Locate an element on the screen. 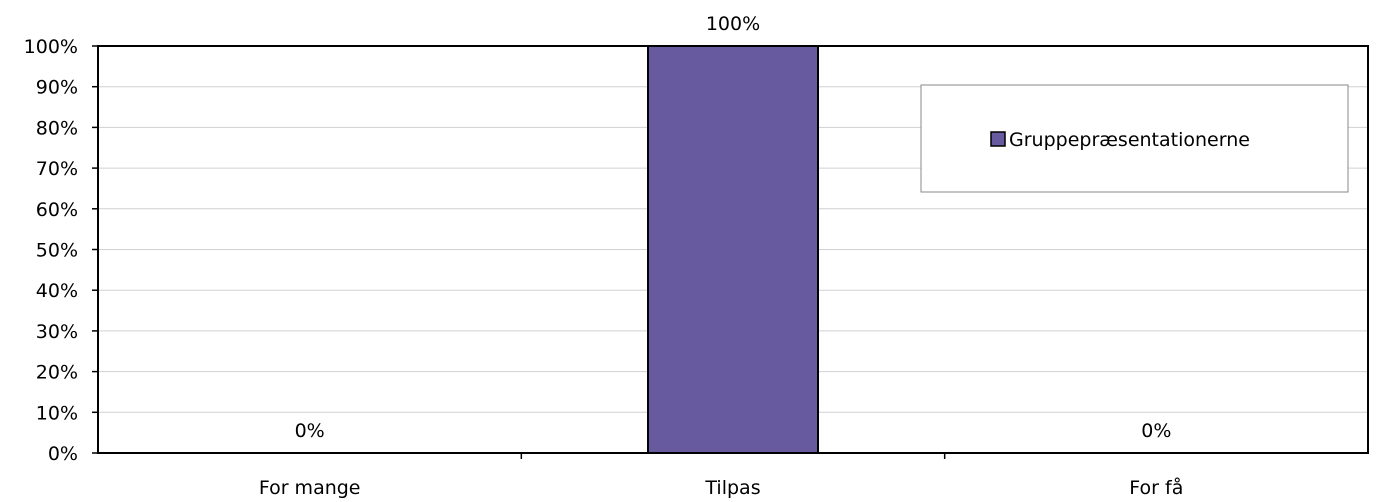 The image size is (1382, 502). y-tick-label: 10% is located at coordinates (57, 413).